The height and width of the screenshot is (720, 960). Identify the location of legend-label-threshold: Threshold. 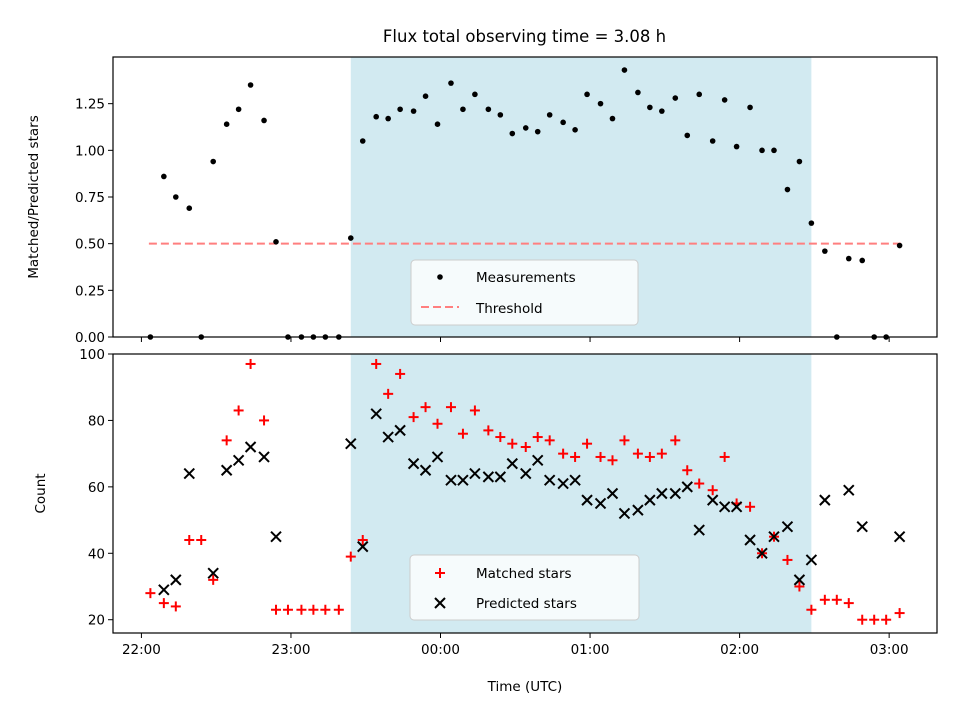
(509, 309).